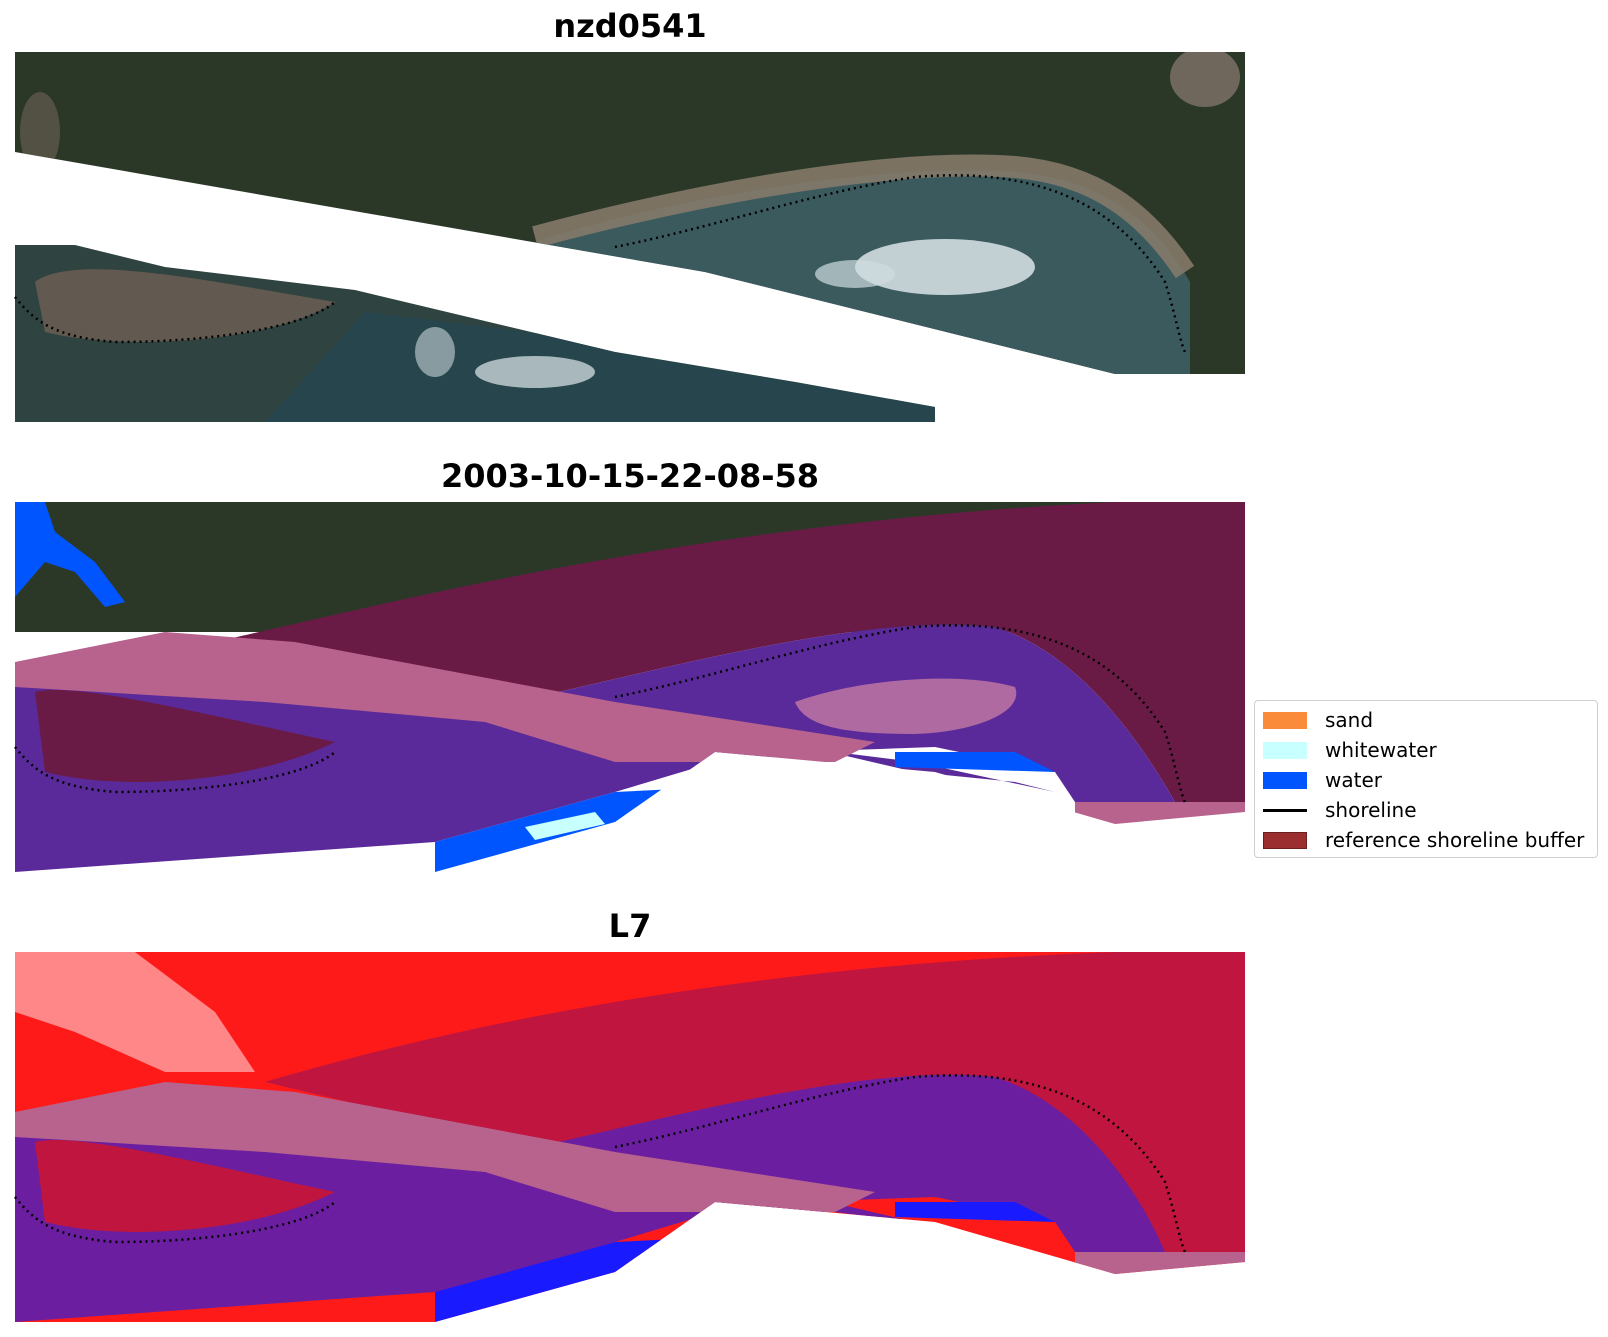  What do you see at coordinates (1426, 720) in the screenshot?
I see `legend-item-sand: sand` at bounding box center [1426, 720].